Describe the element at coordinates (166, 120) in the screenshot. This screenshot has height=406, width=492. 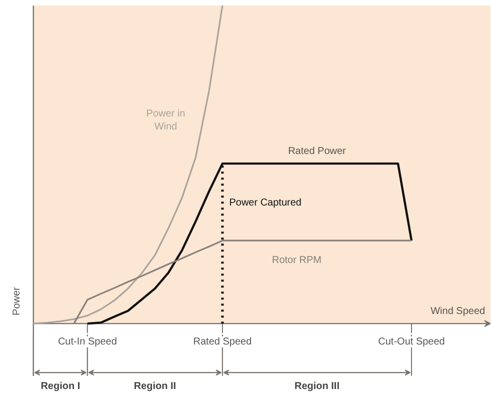
I see `series-label: Power in Wind` at that location.